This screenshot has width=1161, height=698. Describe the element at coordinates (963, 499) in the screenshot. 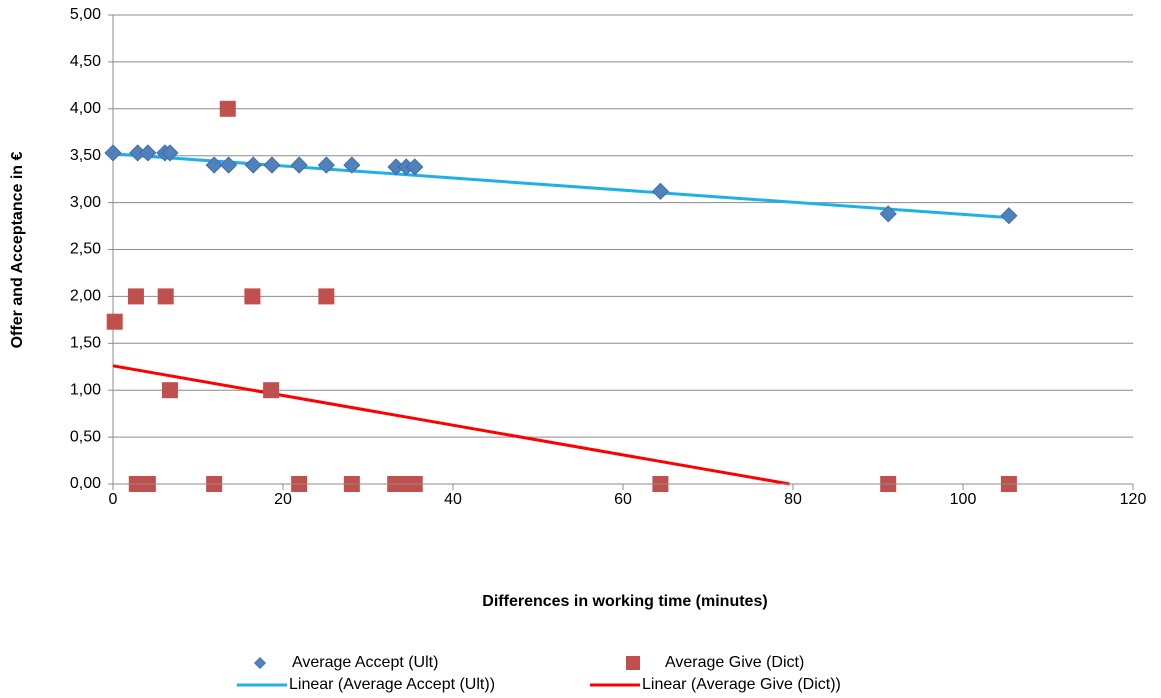

I see `x-tick-label: 100` at that location.